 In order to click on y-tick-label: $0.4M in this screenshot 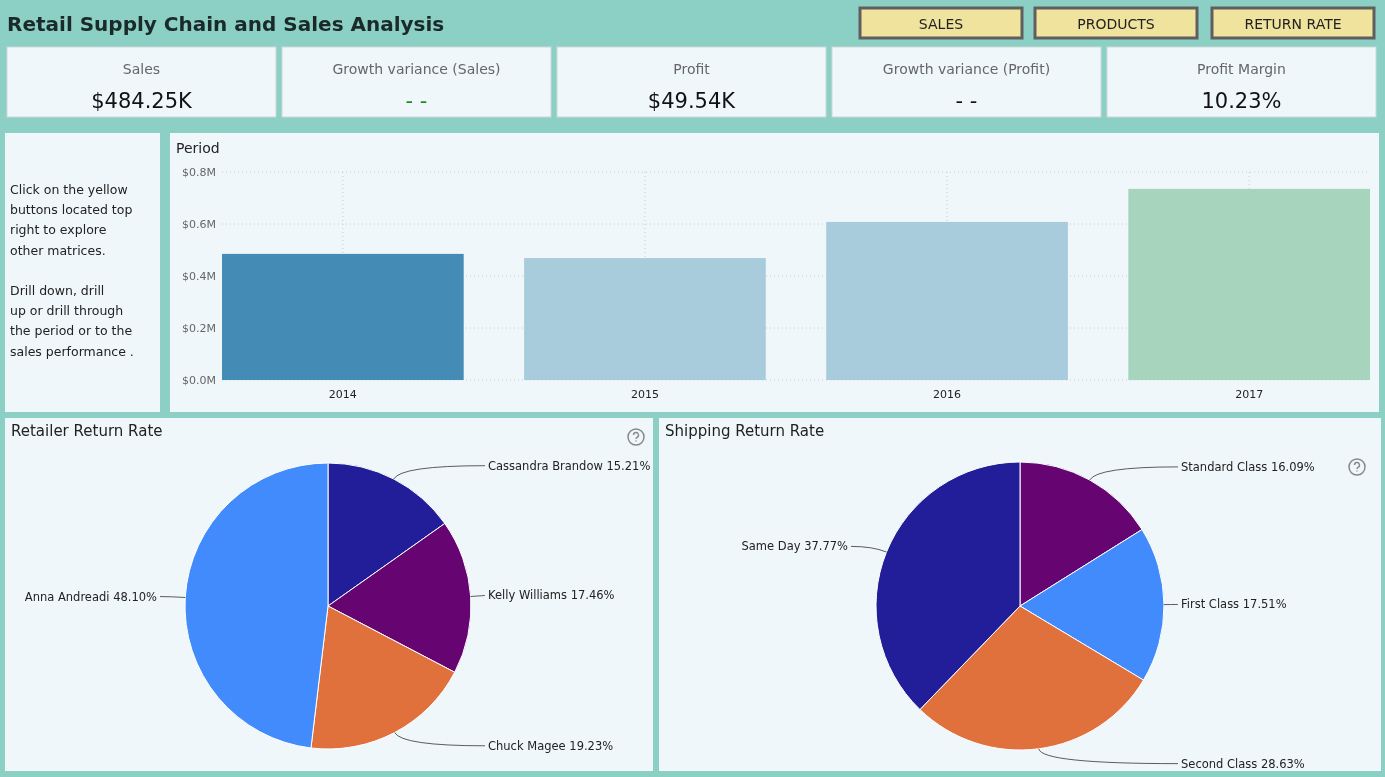, I will do `click(199, 276)`.